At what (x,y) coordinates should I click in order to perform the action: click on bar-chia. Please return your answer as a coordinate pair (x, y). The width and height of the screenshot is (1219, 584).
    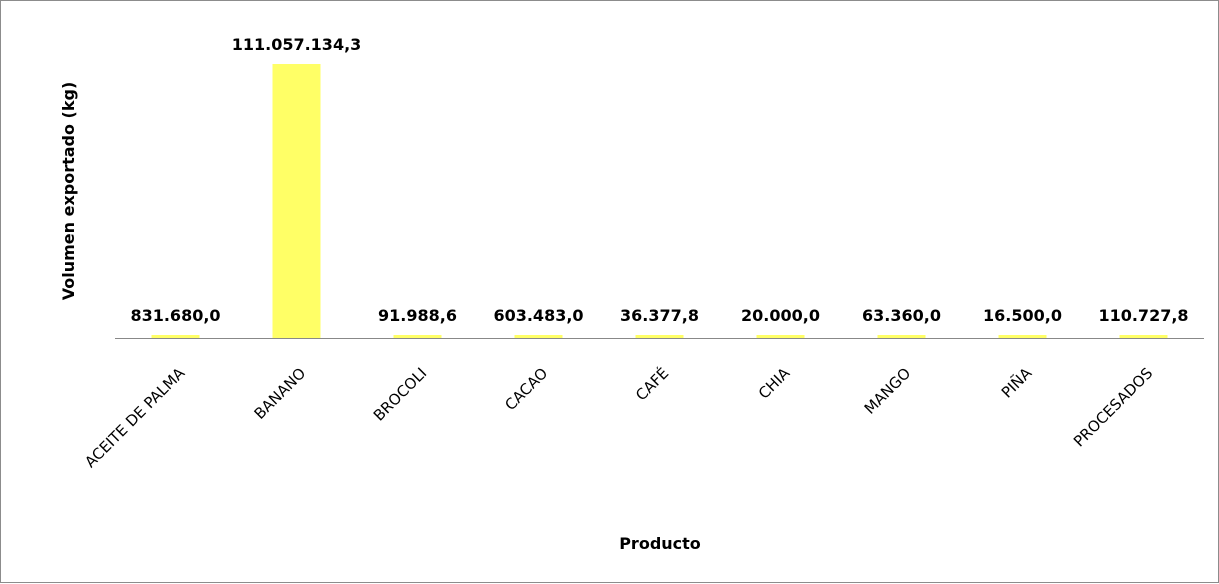
    Looking at the image, I should click on (780, 336).